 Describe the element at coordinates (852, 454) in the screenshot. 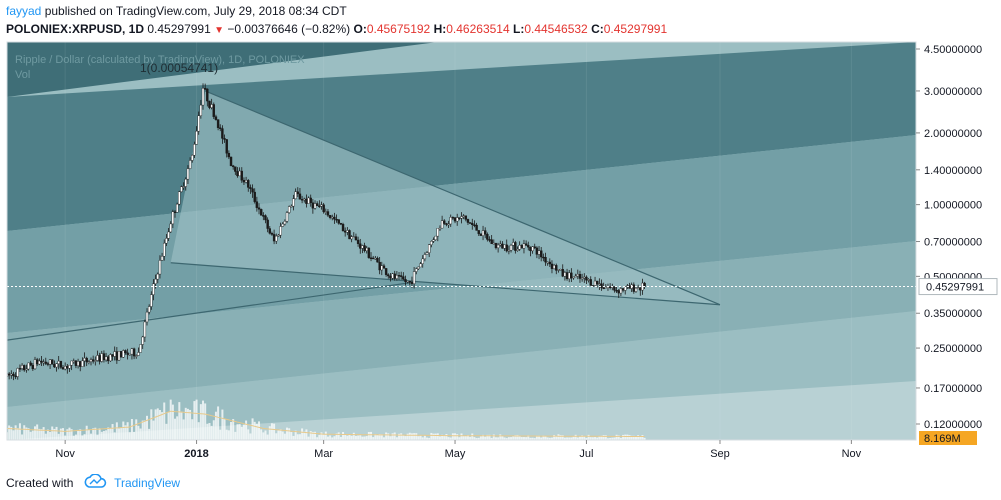

I see `x-tick-label: Nov` at that location.